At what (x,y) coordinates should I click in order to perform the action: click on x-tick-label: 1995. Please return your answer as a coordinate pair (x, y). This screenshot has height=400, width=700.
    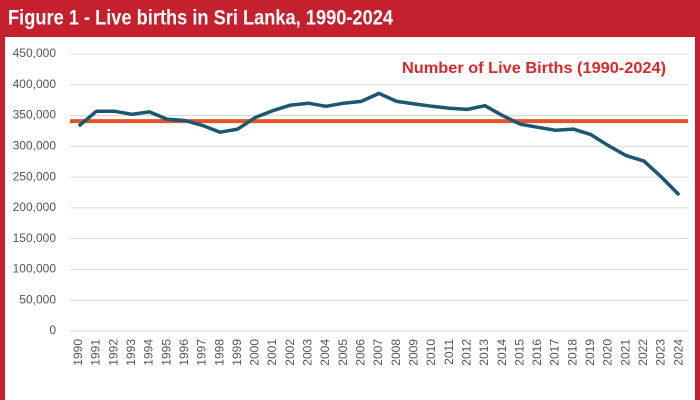
    Looking at the image, I should click on (166, 352).